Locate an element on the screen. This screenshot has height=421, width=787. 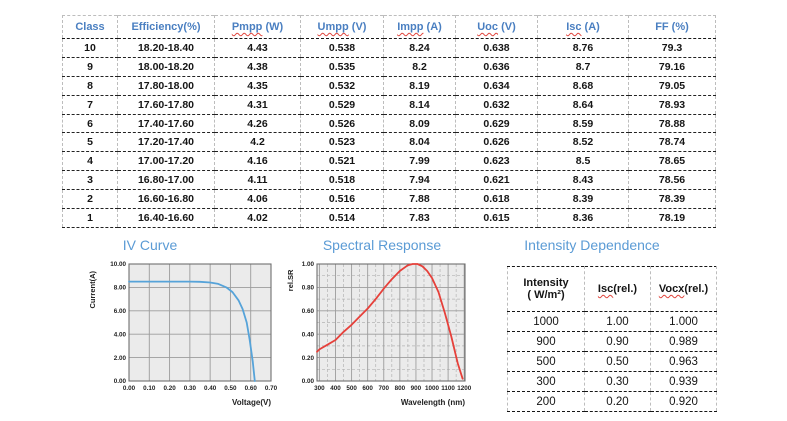
table-cell: 78.39 is located at coordinates (672, 199).